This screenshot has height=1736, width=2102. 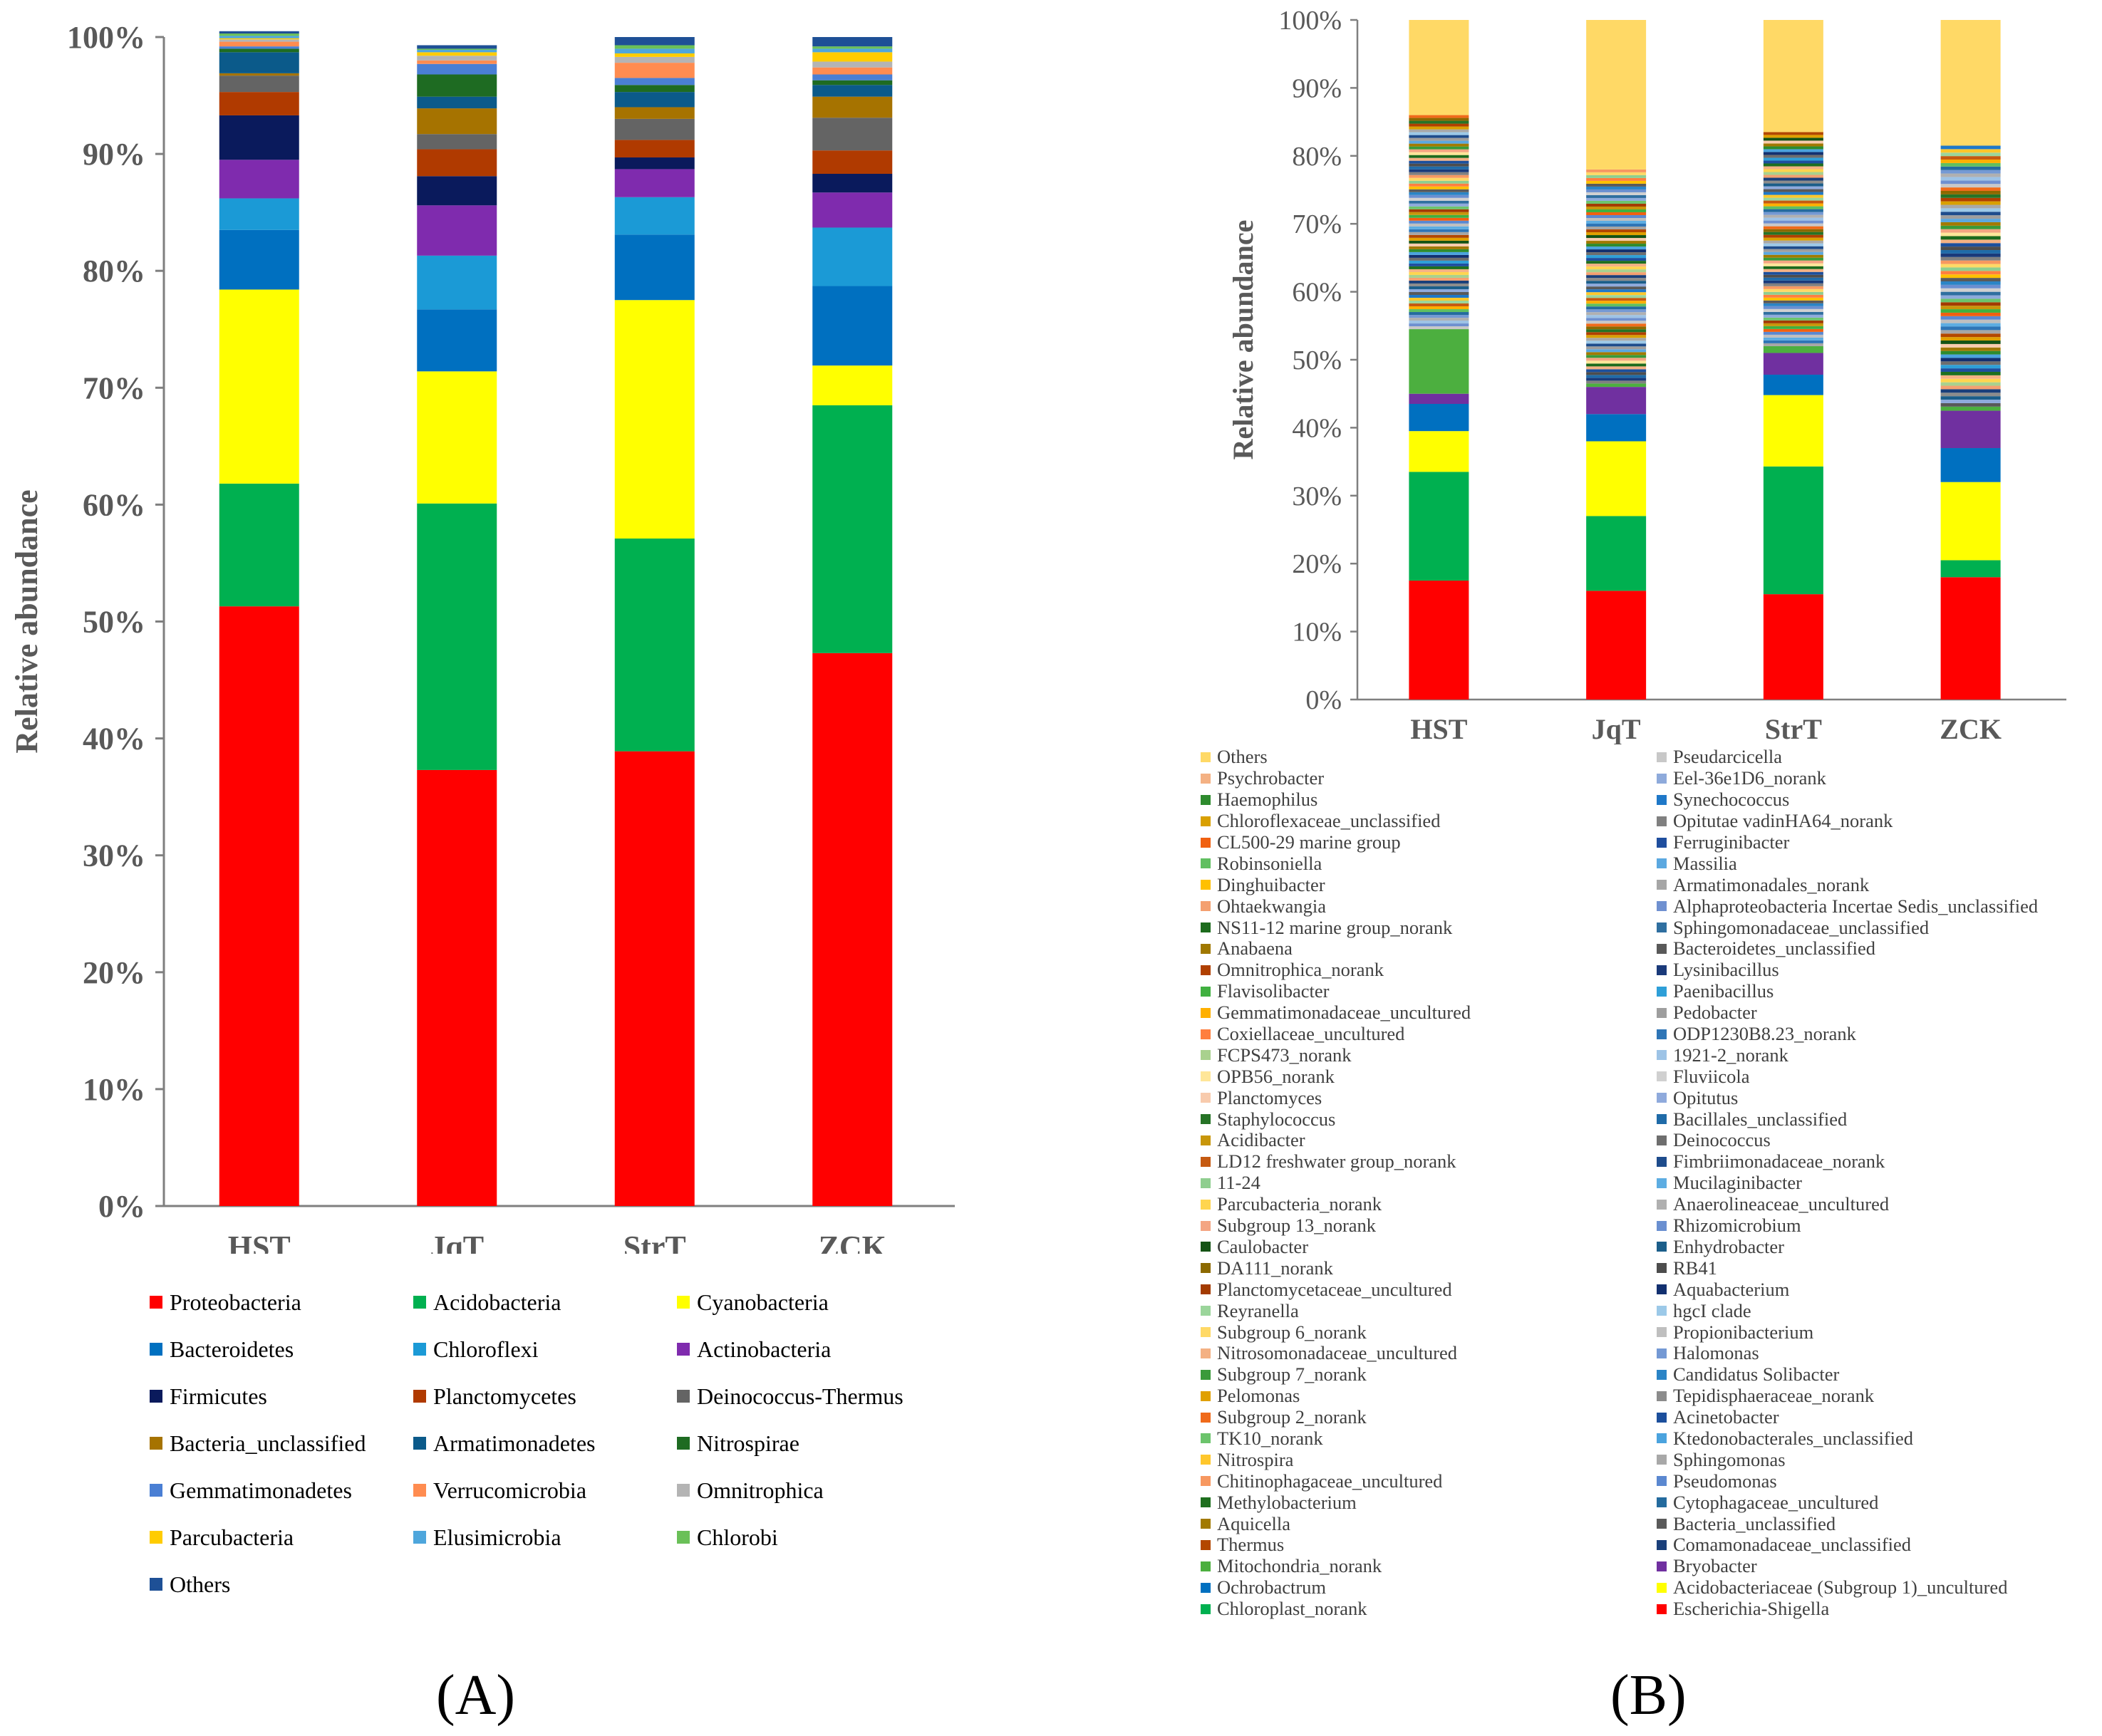 I want to click on legend-label: Pseudarcicella, so click(x=1728, y=757).